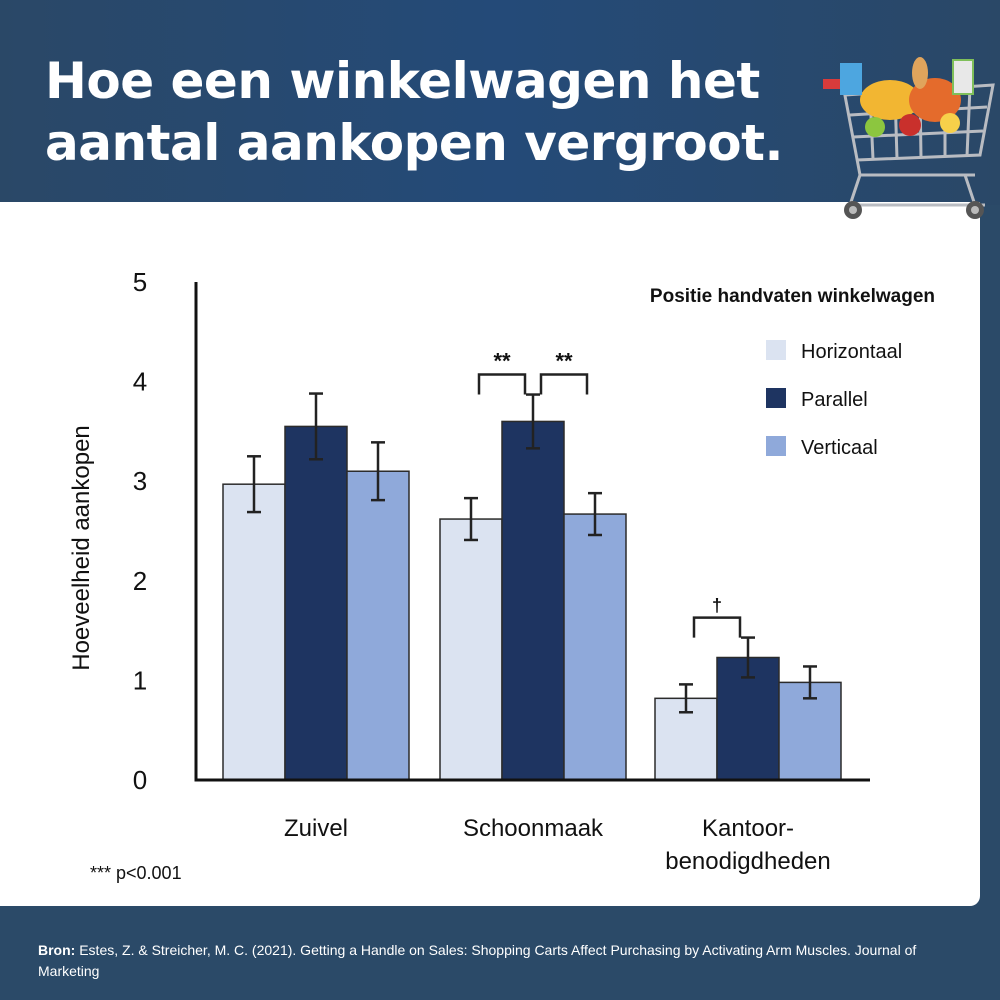 Image resolution: width=1000 pixels, height=1000 pixels. Describe the element at coordinates (839, 448) in the screenshot. I see `legend-label: Verticaal` at that location.